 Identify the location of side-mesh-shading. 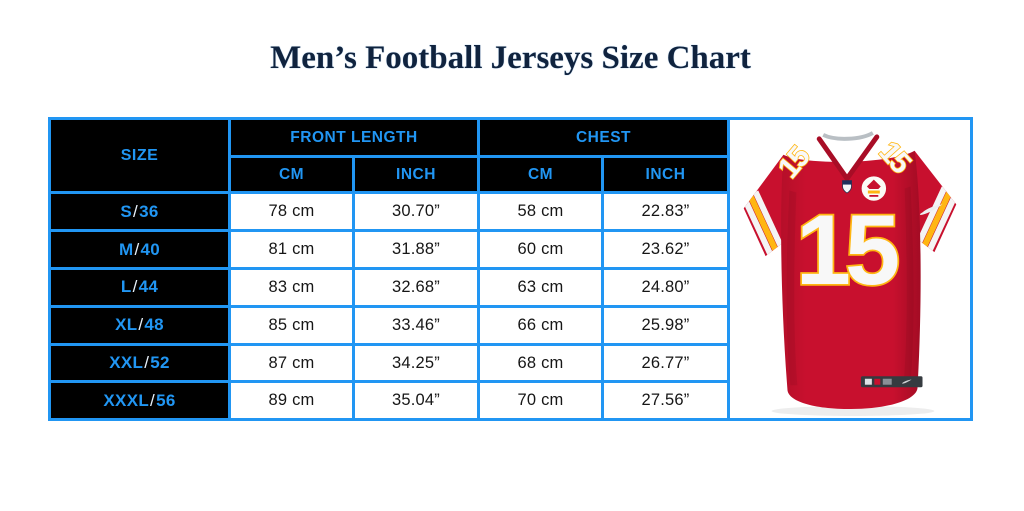
(792, 288).